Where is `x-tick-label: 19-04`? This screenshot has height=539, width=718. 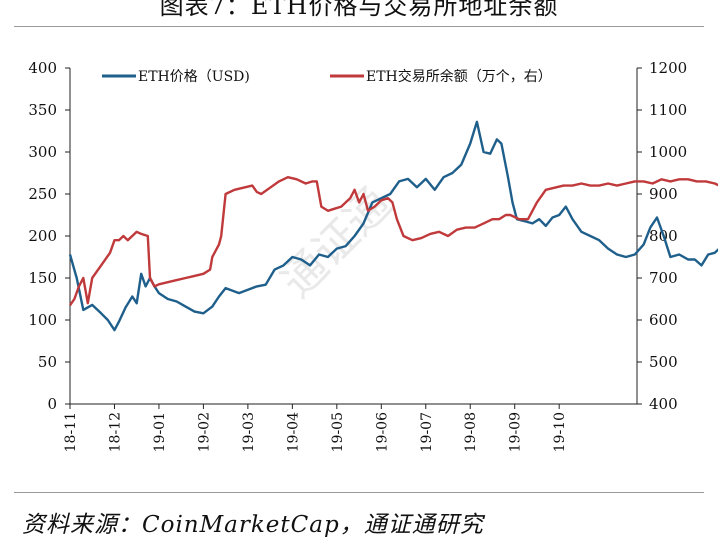 x-tick-label: 19-04 is located at coordinates (293, 432).